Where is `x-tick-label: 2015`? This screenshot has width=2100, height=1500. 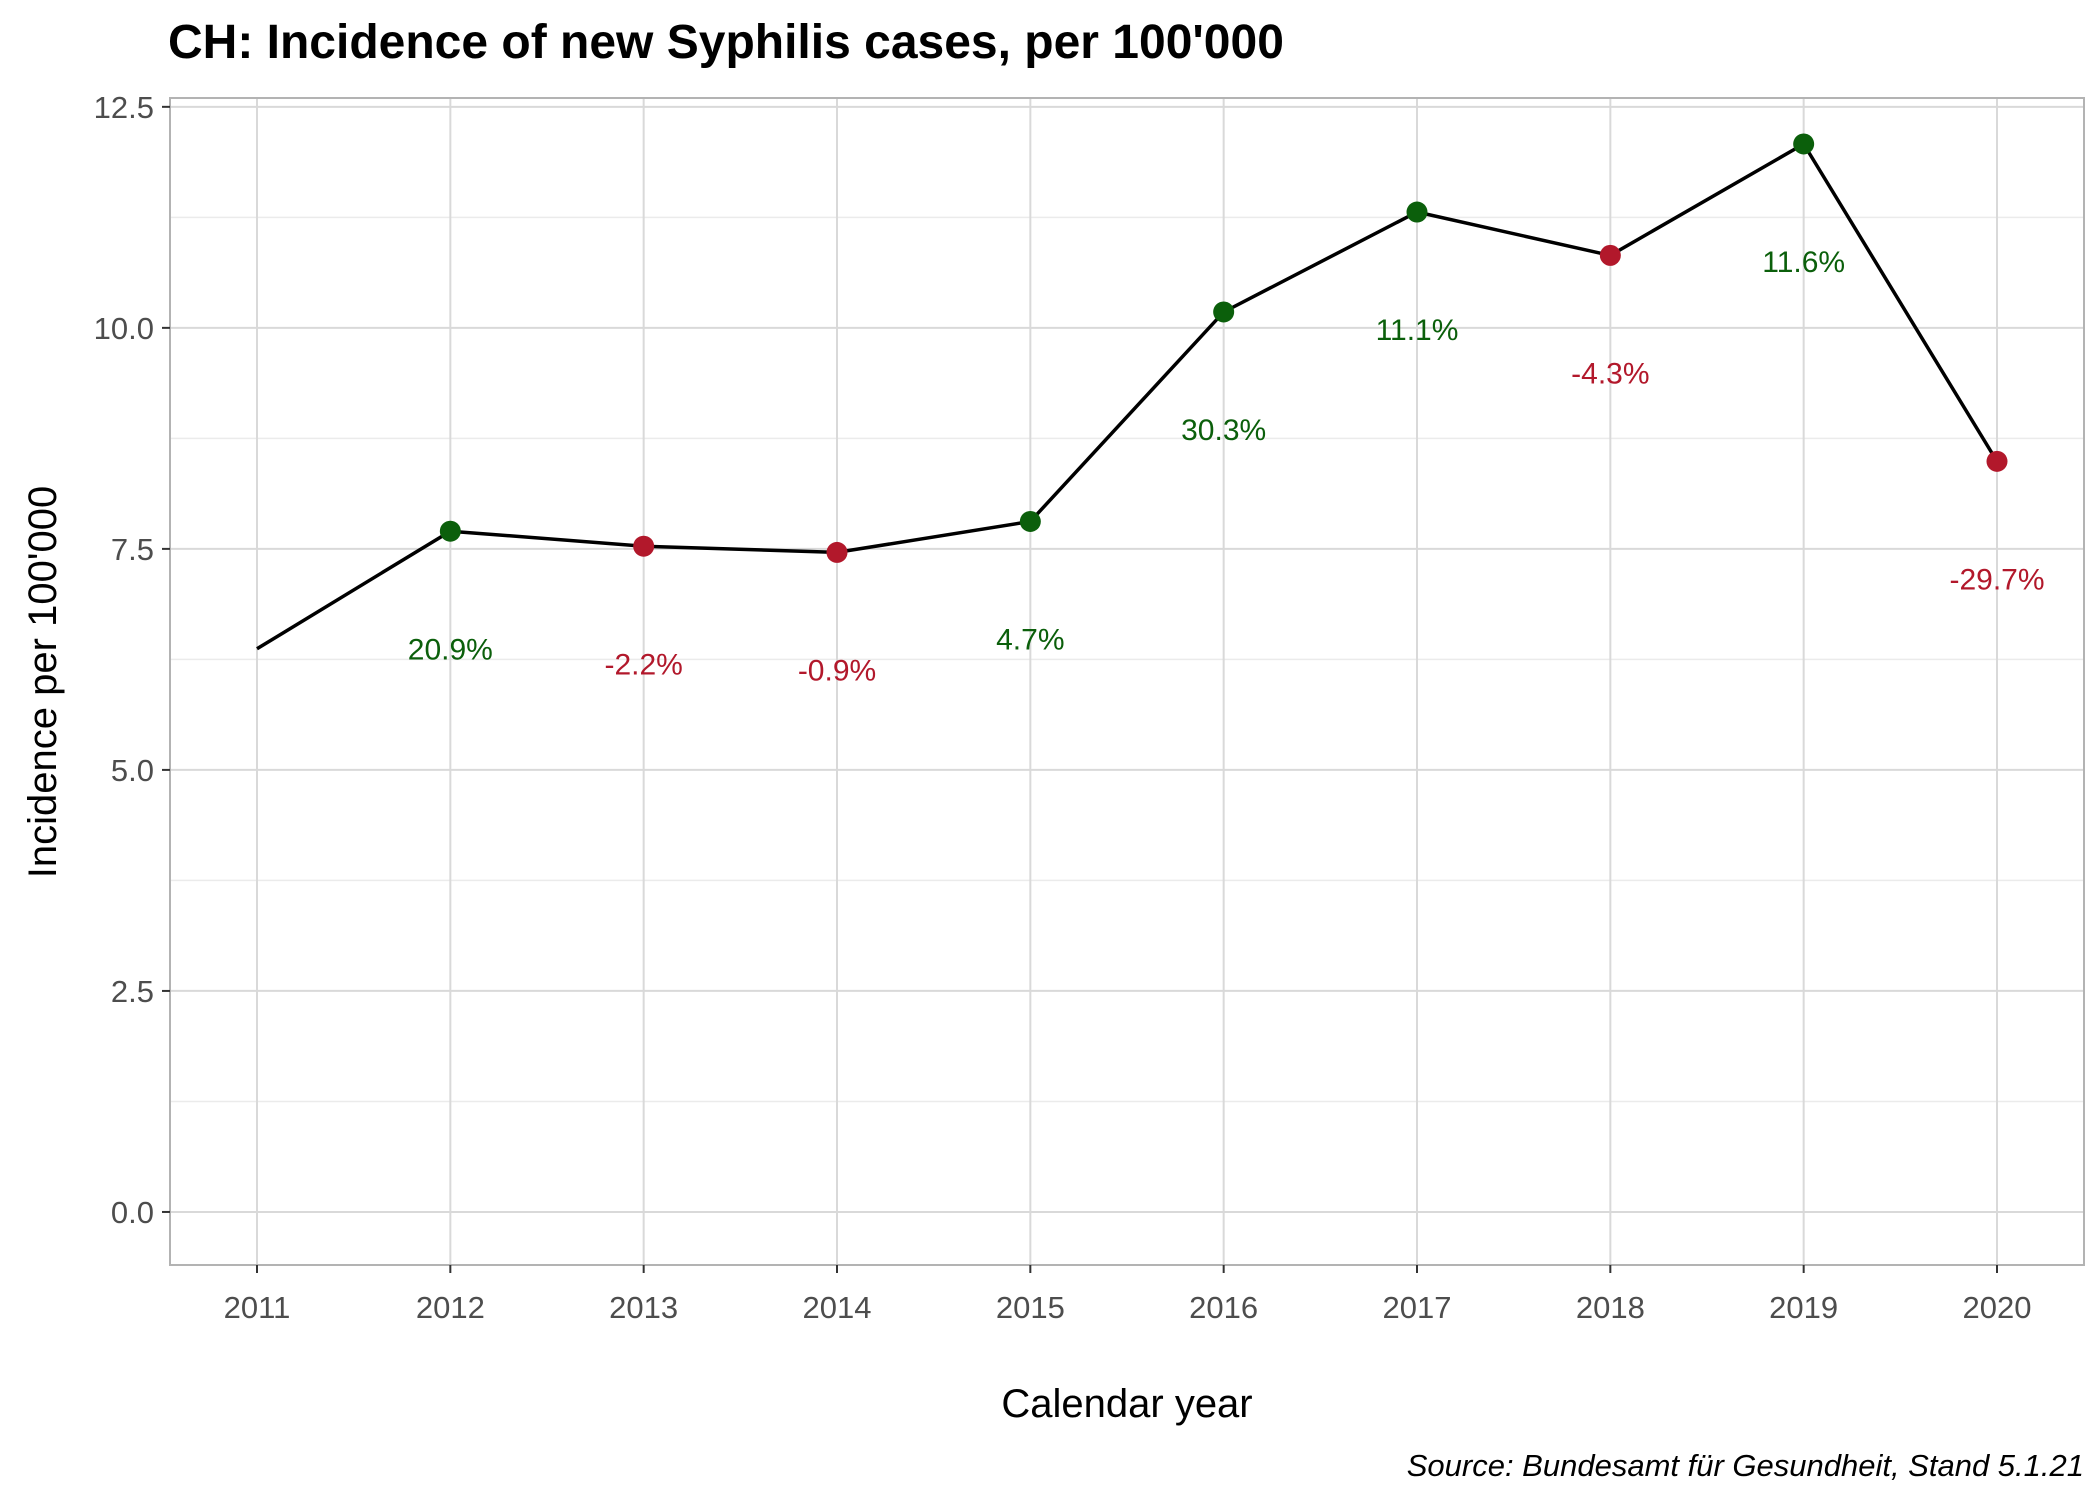 x-tick-label: 2015 is located at coordinates (1030, 1307).